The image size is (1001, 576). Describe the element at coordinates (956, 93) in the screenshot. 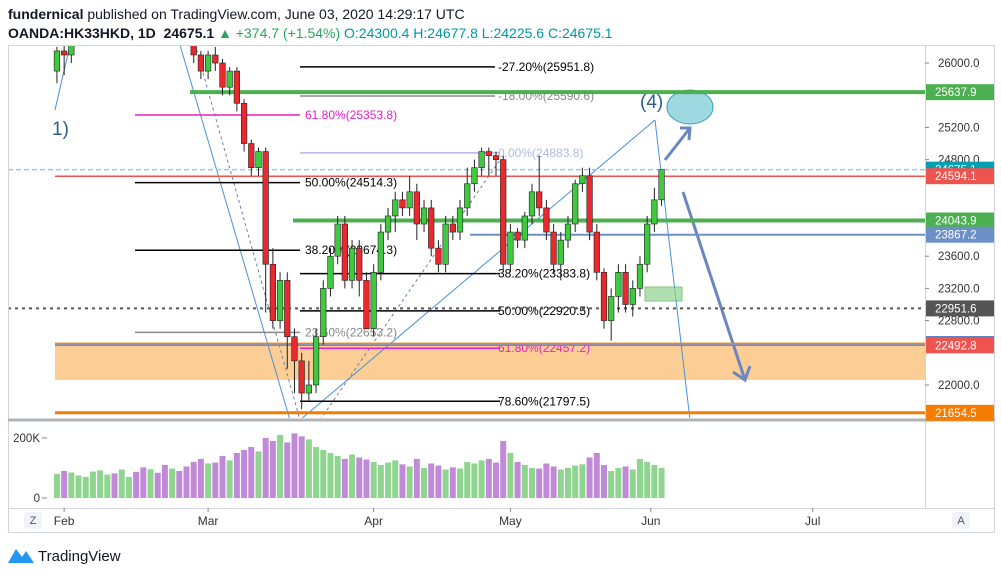

I see `price-label: 25637.9` at that location.